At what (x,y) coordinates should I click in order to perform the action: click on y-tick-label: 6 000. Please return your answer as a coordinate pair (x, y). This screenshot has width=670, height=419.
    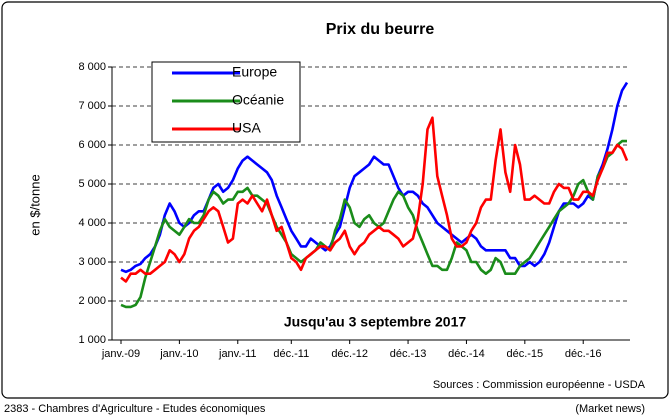
    Looking at the image, I should click on (92, 145).